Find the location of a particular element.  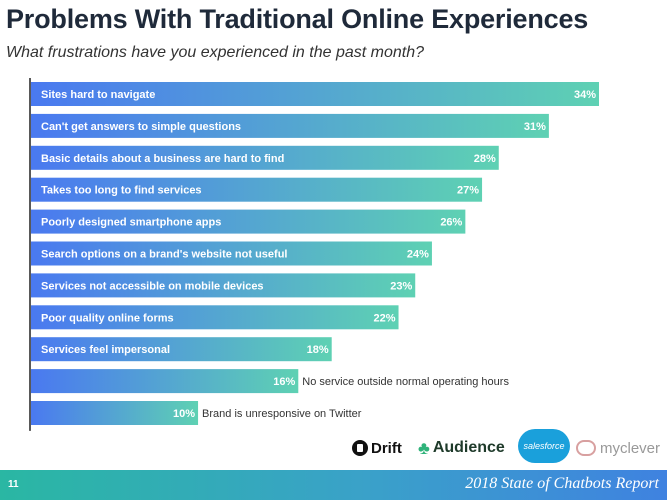

salesforce-logo-text: salesforce is located at coordinates (544, 446).